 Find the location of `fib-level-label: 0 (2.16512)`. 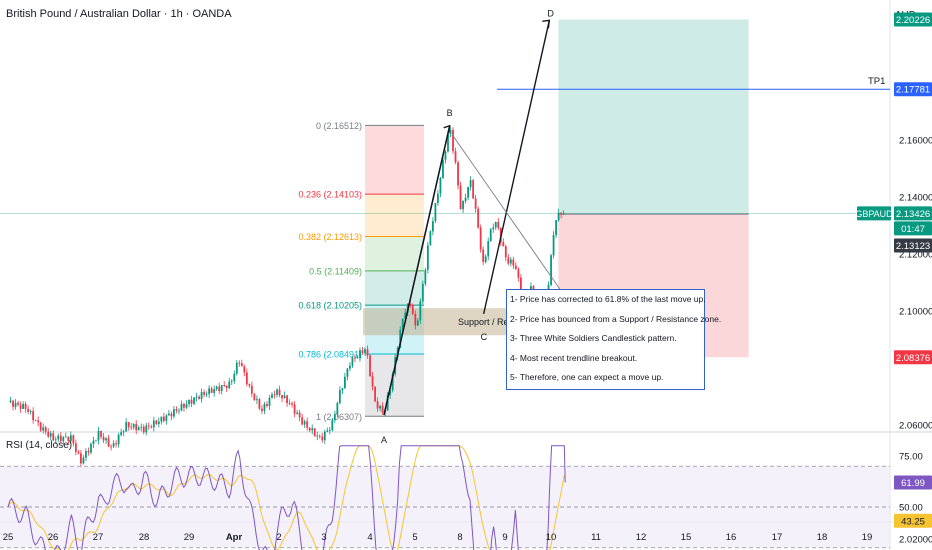

fib-level-label: 0 (2.16512) is located at coordinates (339, 126).